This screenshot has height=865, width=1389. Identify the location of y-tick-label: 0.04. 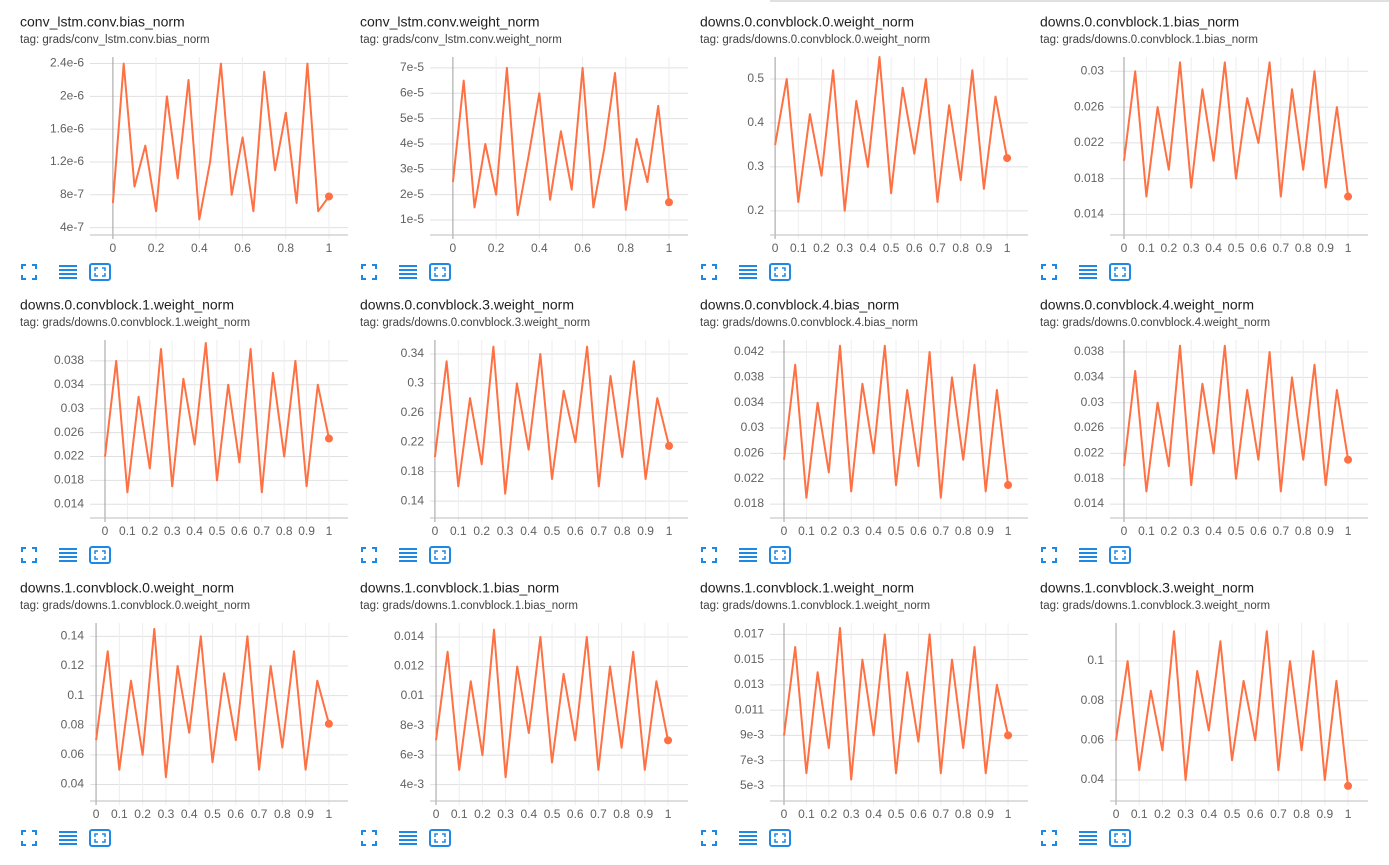
(1093, 779).